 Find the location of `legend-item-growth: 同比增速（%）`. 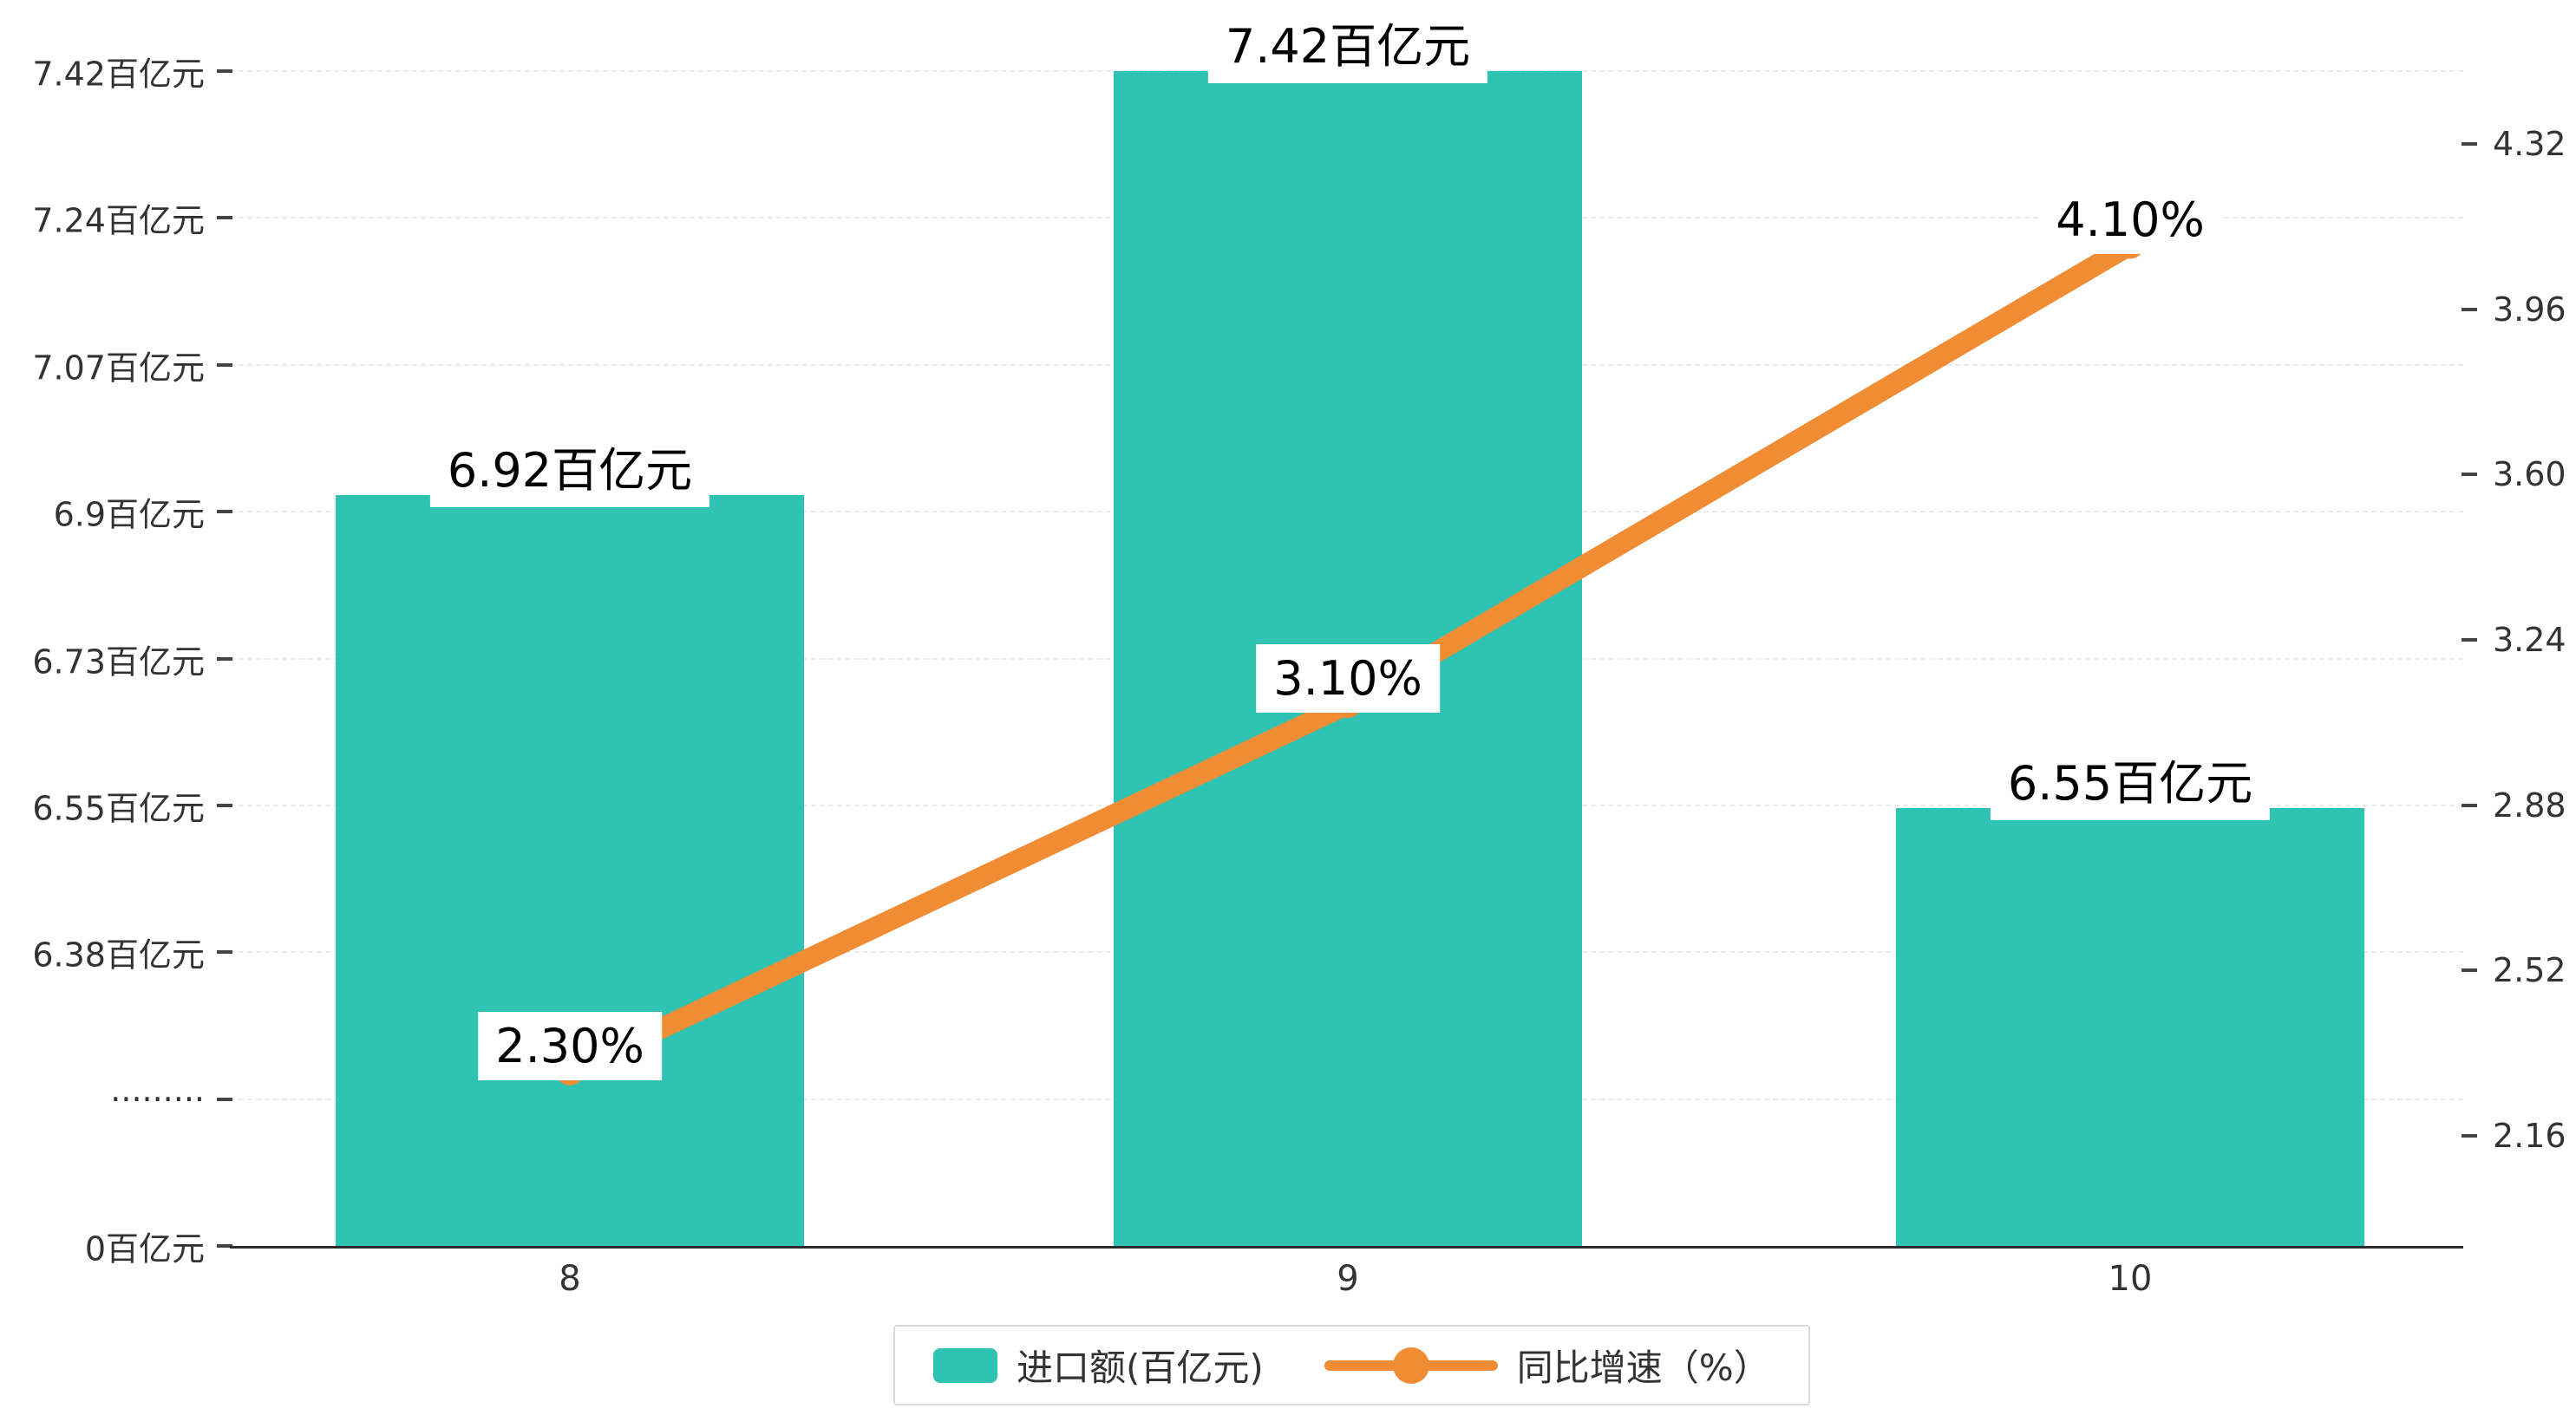

legend-item-growth: 同比增速（%） is located at coordinates (1547, 1365).